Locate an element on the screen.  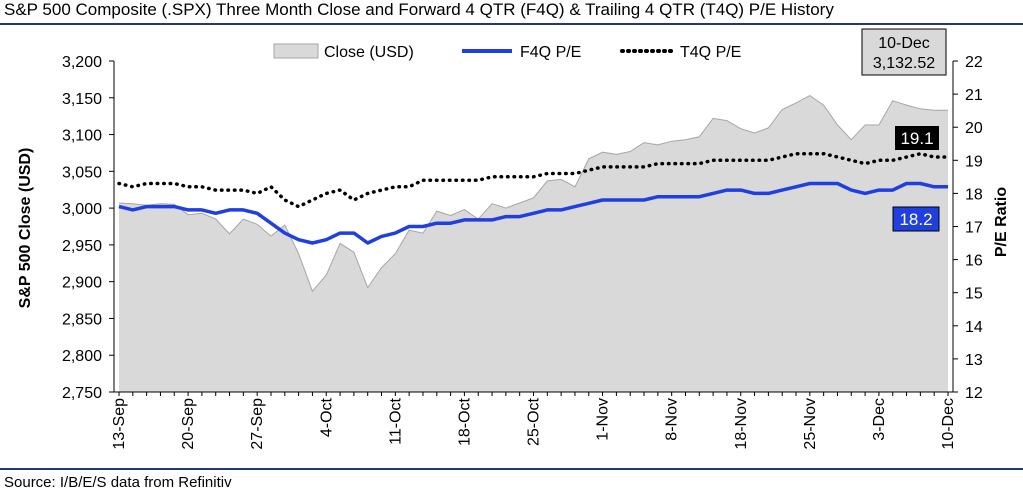
right-tick-label: 21 is located at coordinates (974, 95).